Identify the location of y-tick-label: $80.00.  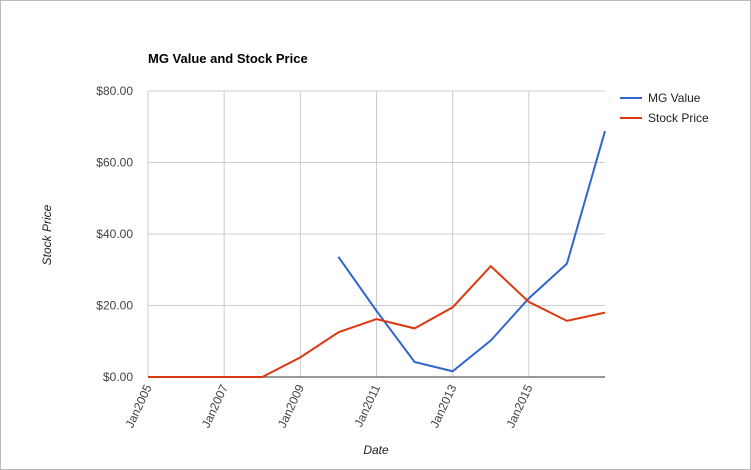
(114, 91).